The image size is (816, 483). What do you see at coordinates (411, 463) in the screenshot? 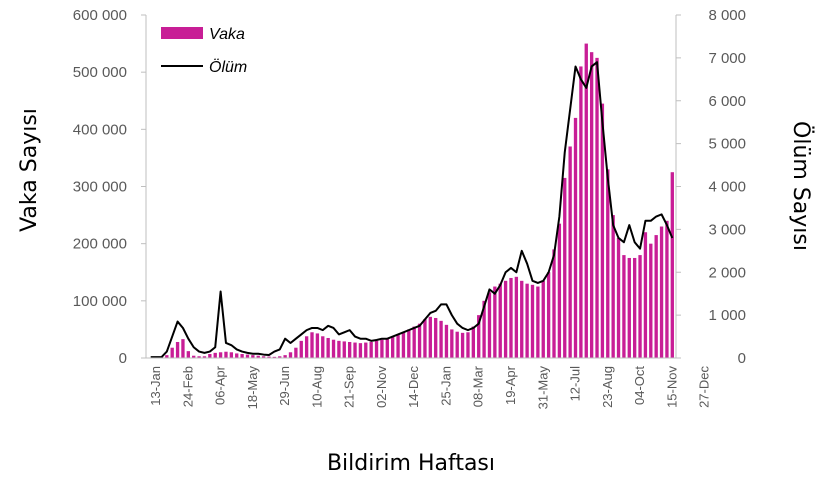
I see `x-axis-title: Bildirim Haftası` at bounding box center [411, 463].